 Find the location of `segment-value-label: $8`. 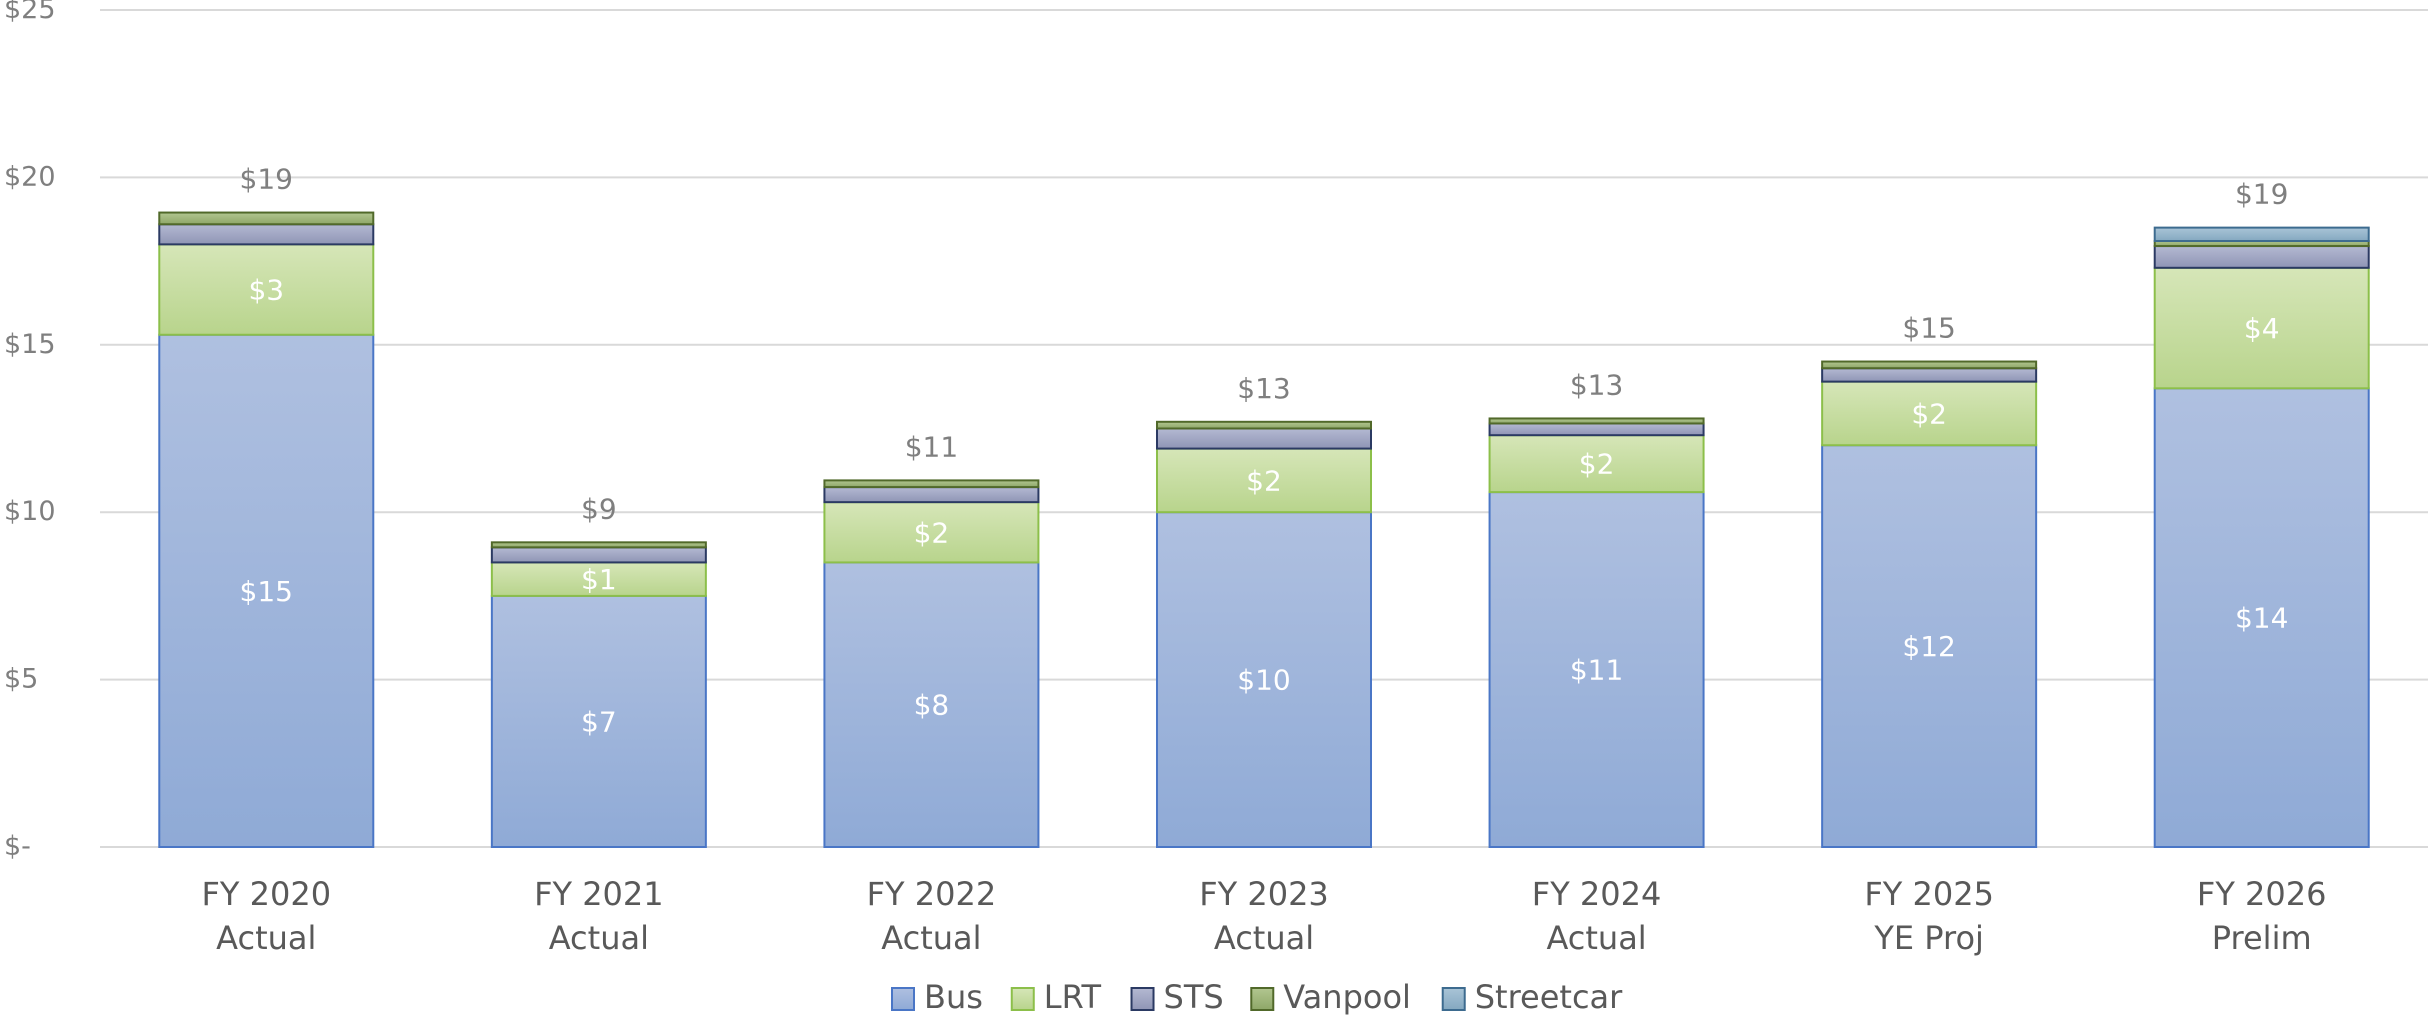

segment-value-label: $8 is located at coordinates (932, 705).